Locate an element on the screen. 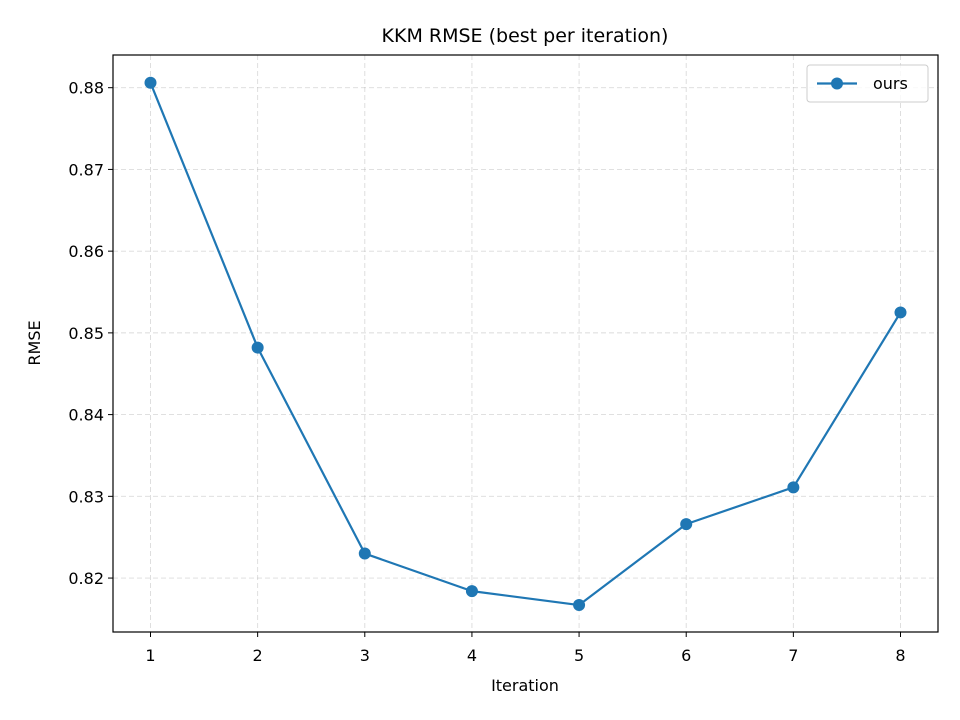  y-tick-label: 0.82 is located at coordinates (86, 578).